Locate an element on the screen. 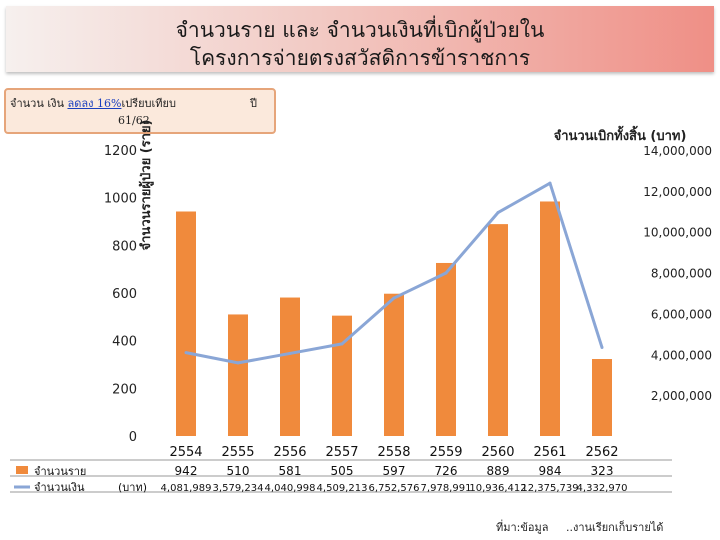 The width and height of the screenshot is (720, 540). x-category-label: 2561 is located at coordinates (549, 452).